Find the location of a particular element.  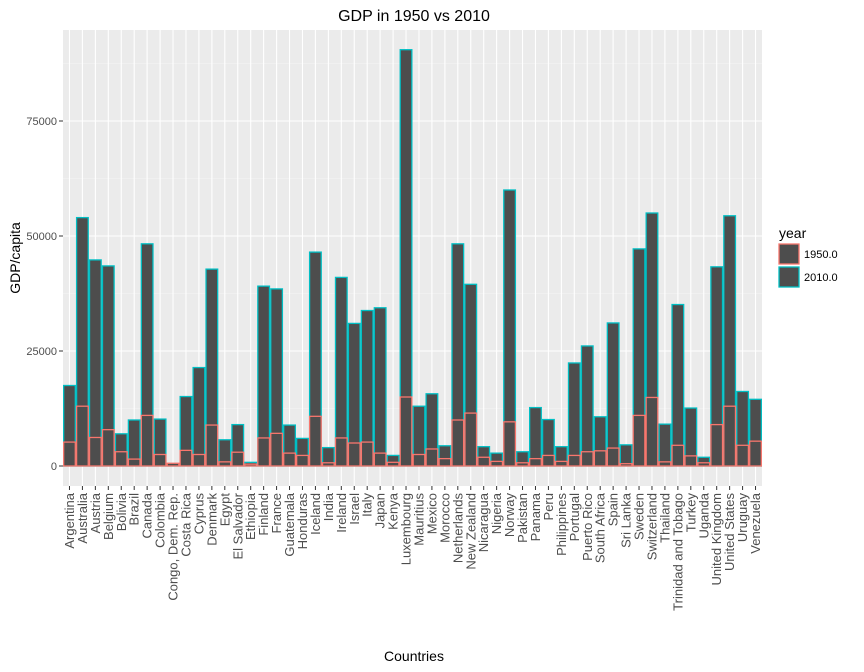

bar-1950.0-cyprus is located at coordinates (199, 460).